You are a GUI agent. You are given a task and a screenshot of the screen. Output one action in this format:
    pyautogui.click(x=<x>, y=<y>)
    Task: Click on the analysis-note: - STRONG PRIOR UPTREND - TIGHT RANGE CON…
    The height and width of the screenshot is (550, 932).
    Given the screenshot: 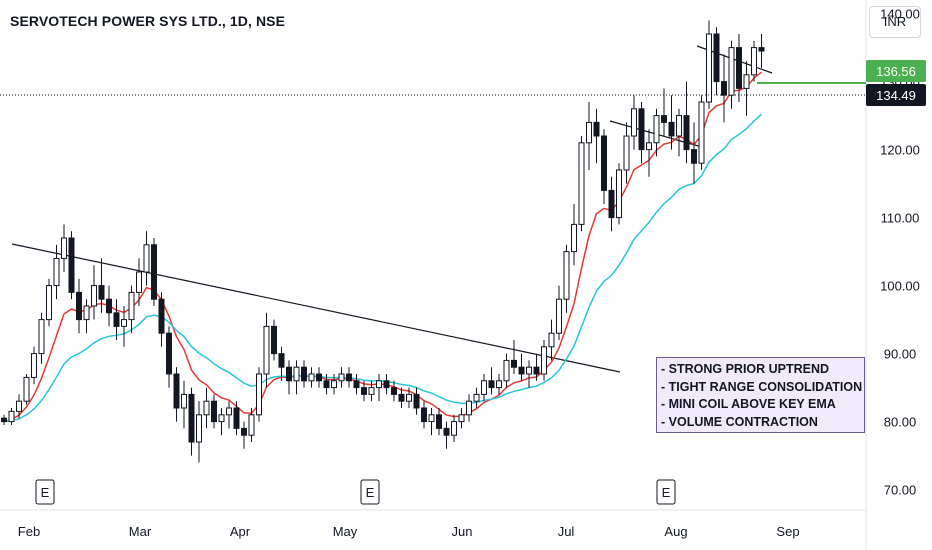 What is the action you would take?
    pyautogui.click(x=760, y=395)
    